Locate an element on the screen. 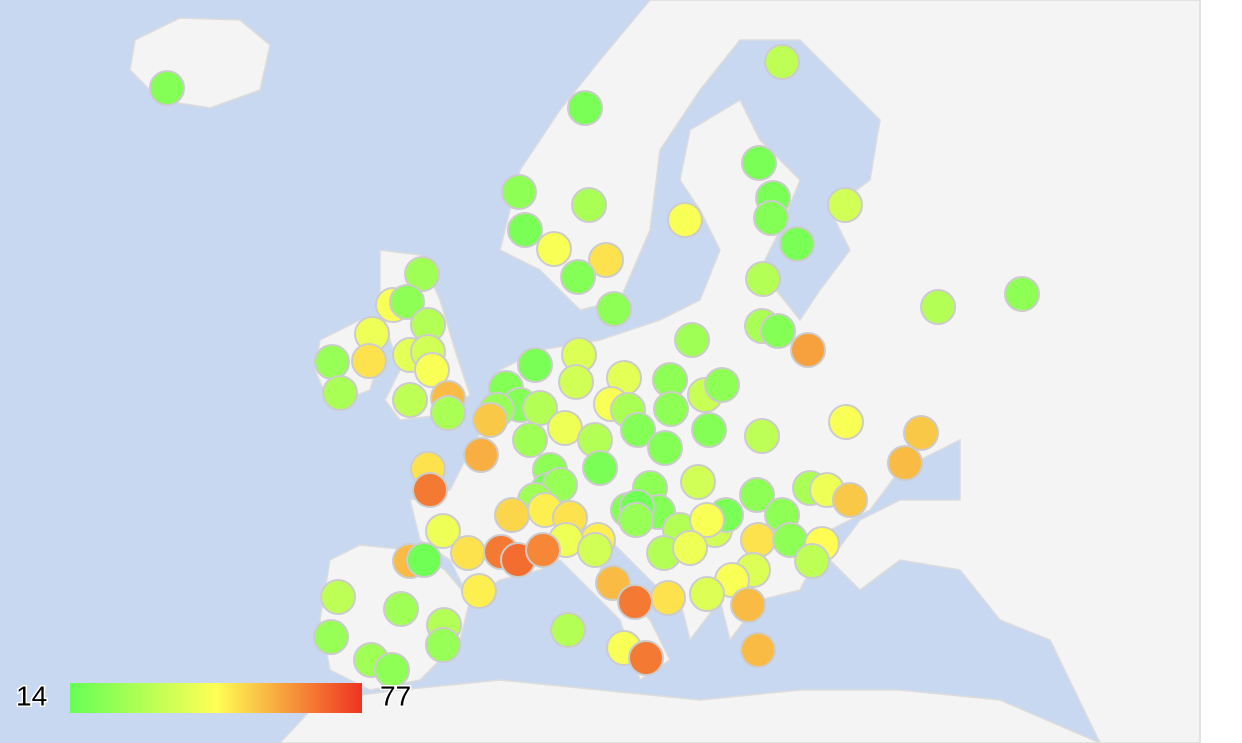 The width and height of the screenshot is (1242, 743). legend: 14 77 is located at coordinates (214, 696).